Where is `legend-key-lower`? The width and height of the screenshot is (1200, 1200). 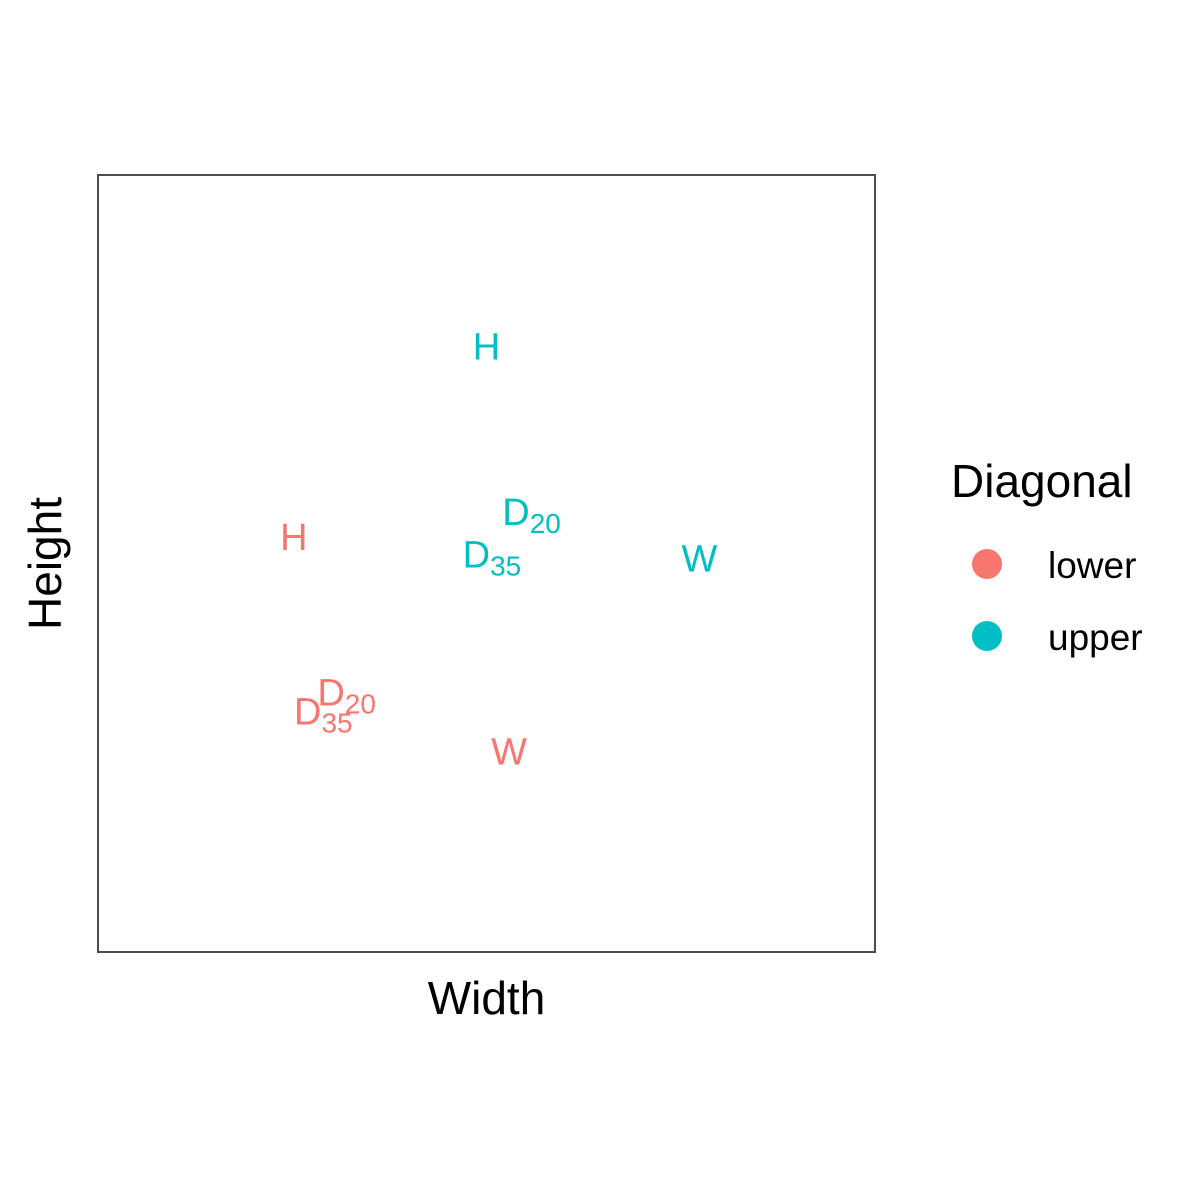 legend-key-lower is located at coordinates (987, 564).